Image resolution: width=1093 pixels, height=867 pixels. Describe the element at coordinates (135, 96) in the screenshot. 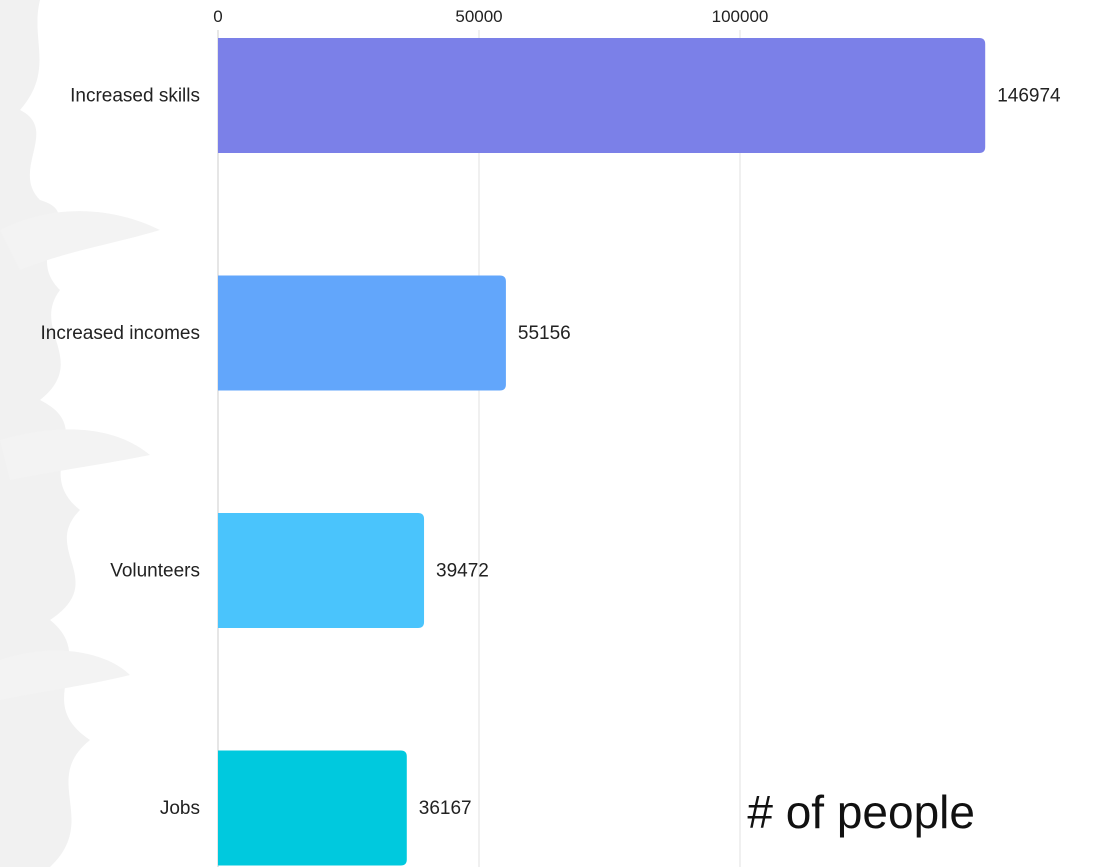

I see `category-label: Increased skills` at that location.